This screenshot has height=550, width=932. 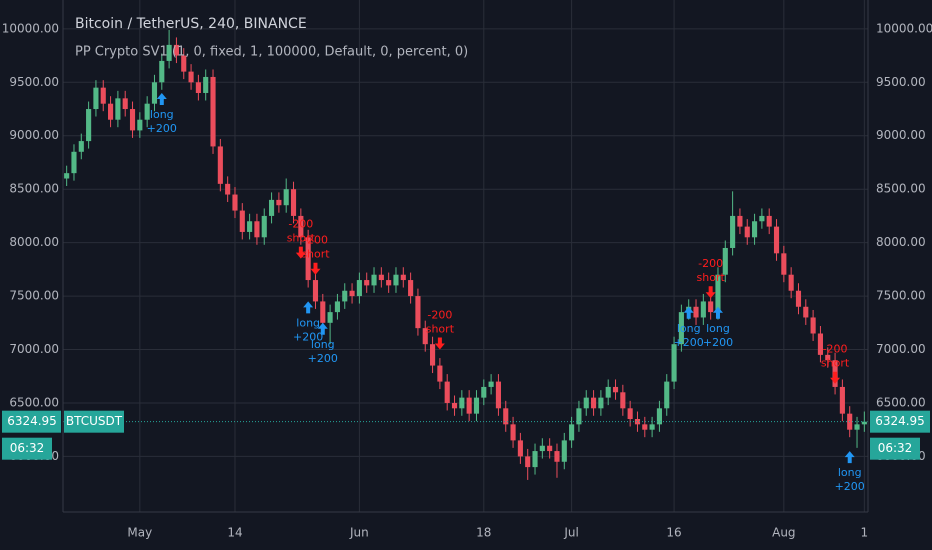 What do you see at coordinates (34, 402) in the screenshot?
I see `y-tick-label: 6500.00` at bounding box center [34, 402].